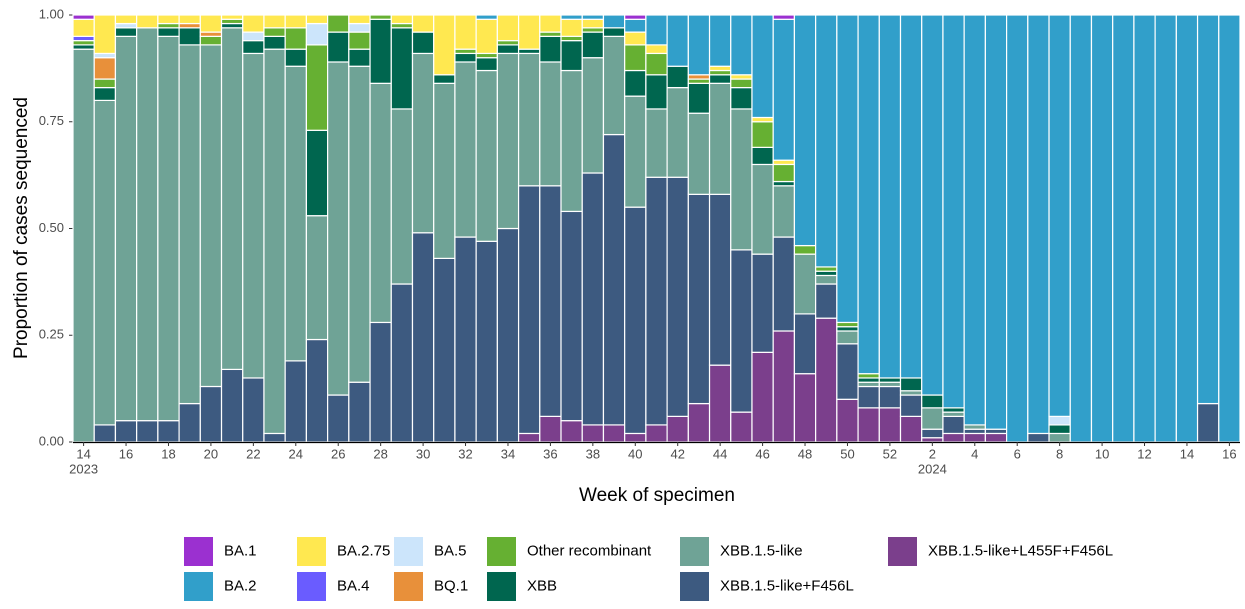 Image resolution: width=1245 pixels, height=609 pixels. I want to click on y-tick-label: 0.50, so click(51, 227).